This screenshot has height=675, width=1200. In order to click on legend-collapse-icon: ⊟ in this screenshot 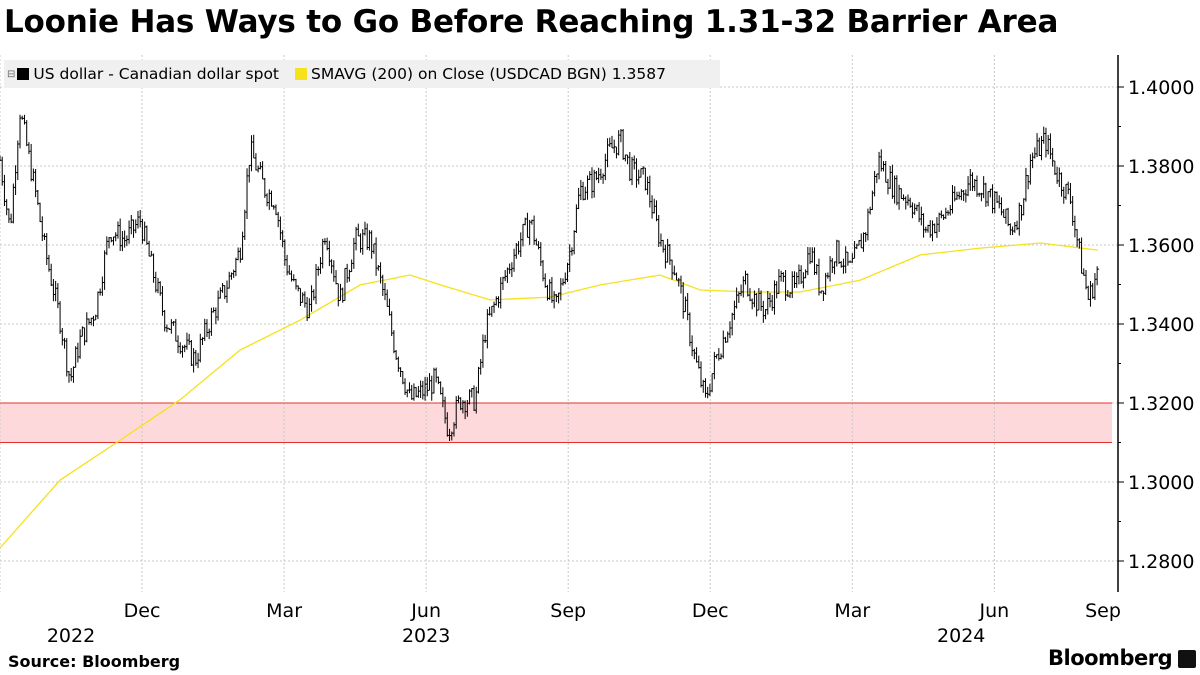, I will do `click(11, 74)`.